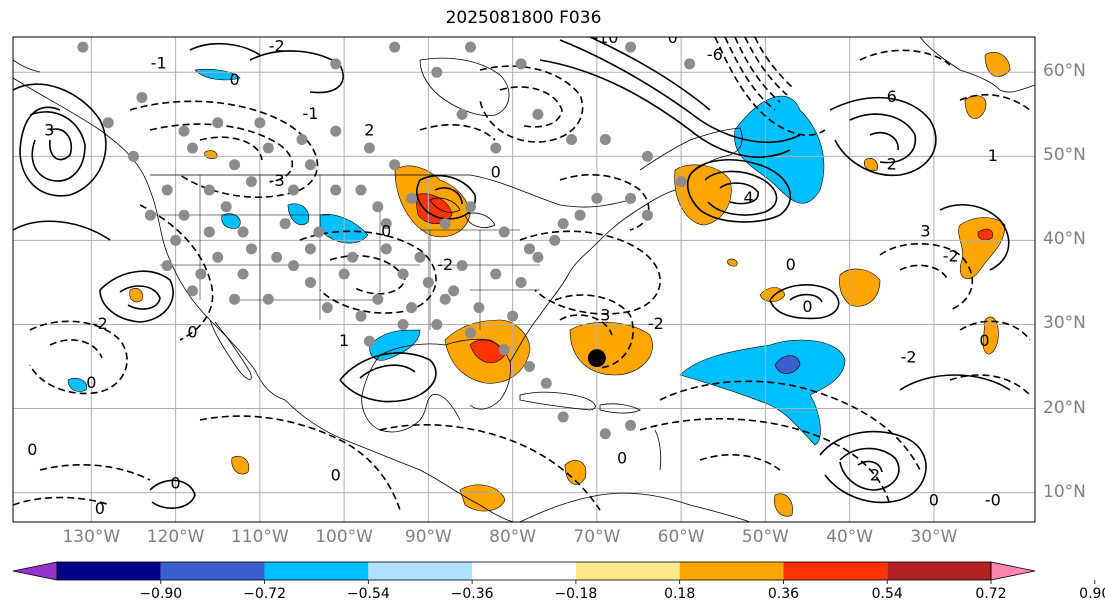 The height and width of the screenshot is (615, 1105). Describe the element at coordinates (523, 18) in the screenshot. I see `map-title: 2025081800 F036` at that location.